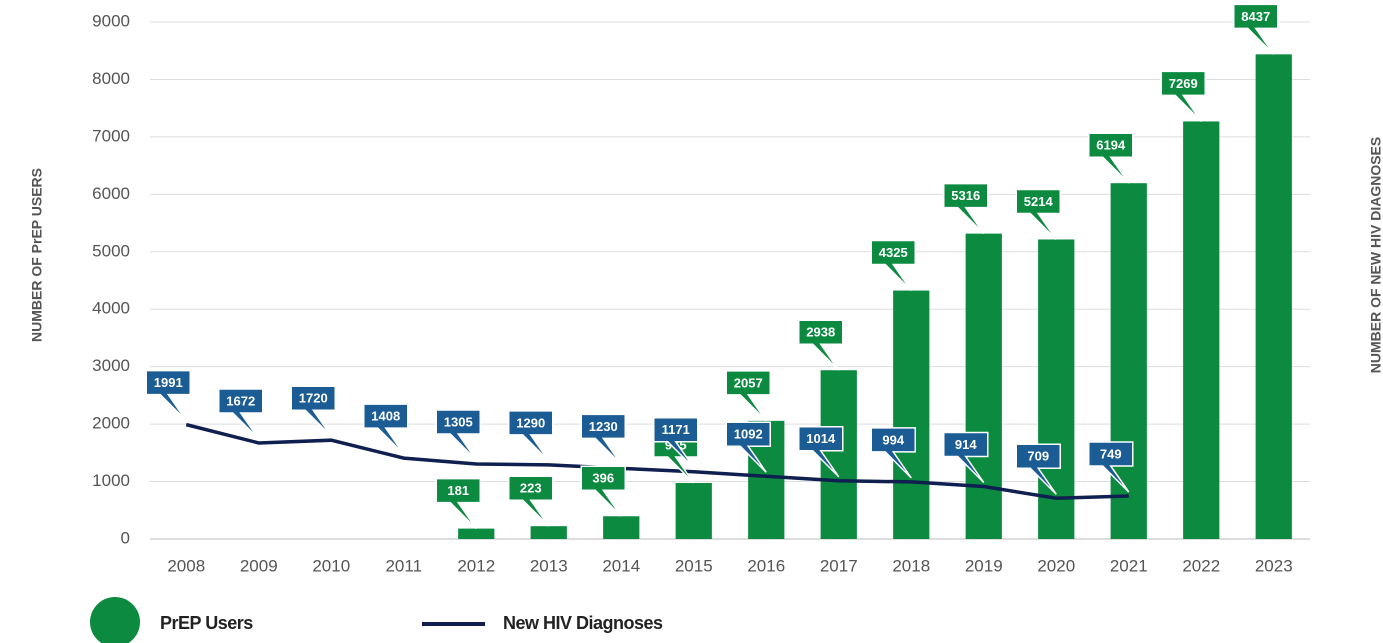 The height and width of the screenshot is (643, 1383). What do you see at coordinates (111, 193) in the screenshot?
I see `y-tick-label: 6000` at bounding box center [111, 193].